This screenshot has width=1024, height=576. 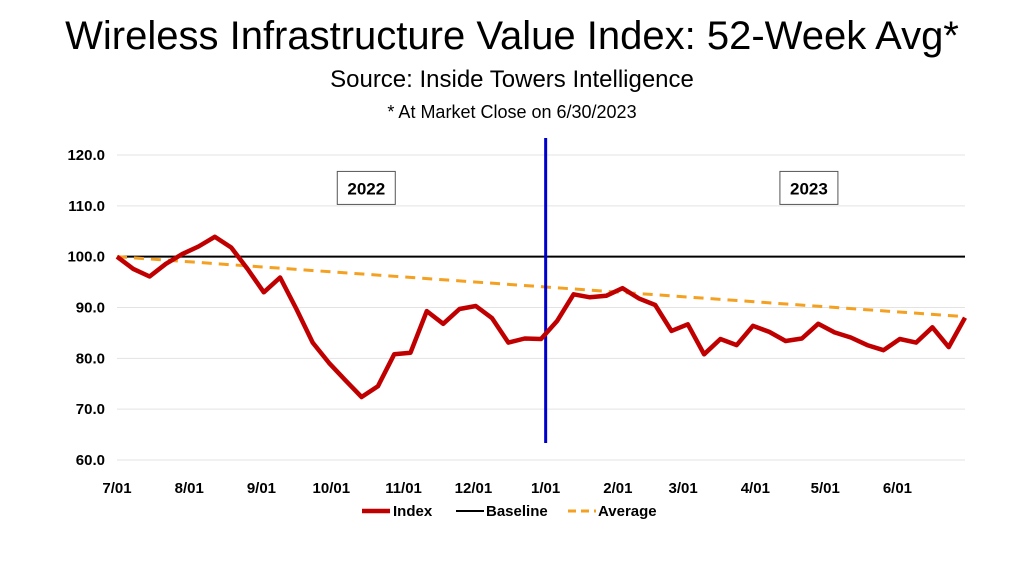 What do you see at coordinates (474, 488) in the screenshot?
I see `x-tick-label: 12/01` at bounding box center [474, 488].